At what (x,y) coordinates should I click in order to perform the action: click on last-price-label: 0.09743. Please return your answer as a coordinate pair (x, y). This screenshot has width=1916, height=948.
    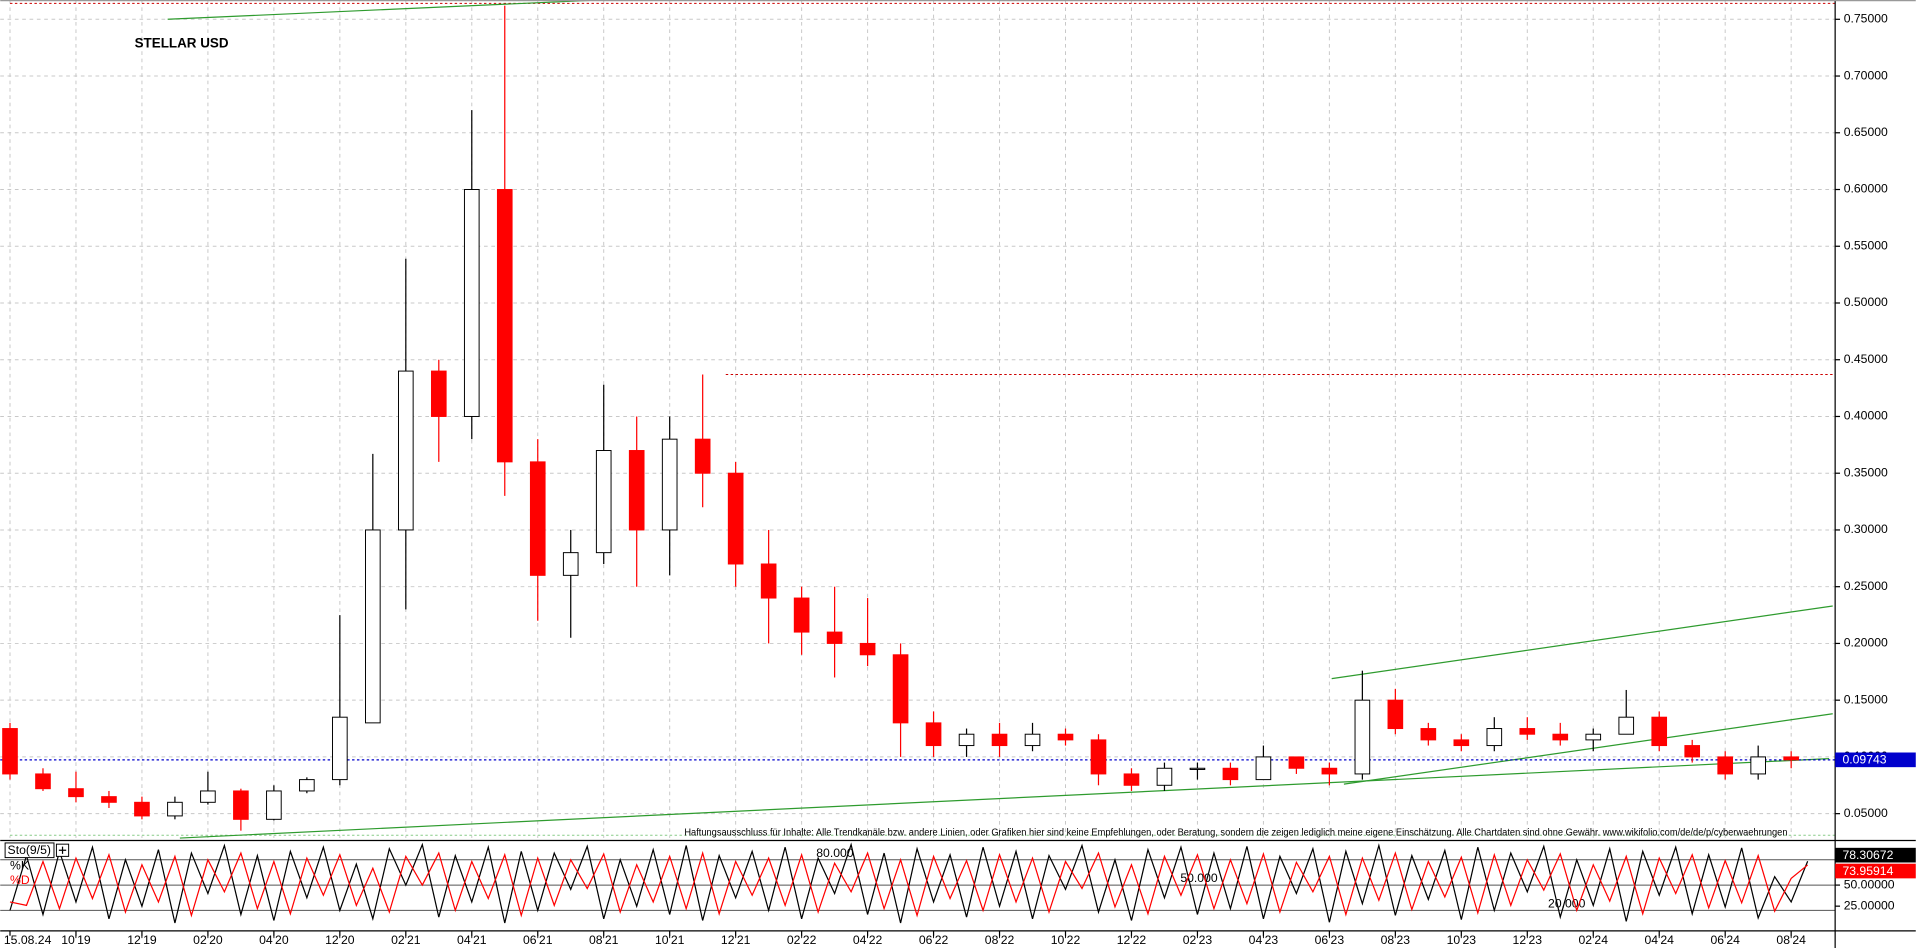
    Looking at the image, I should click on (1864, 760).